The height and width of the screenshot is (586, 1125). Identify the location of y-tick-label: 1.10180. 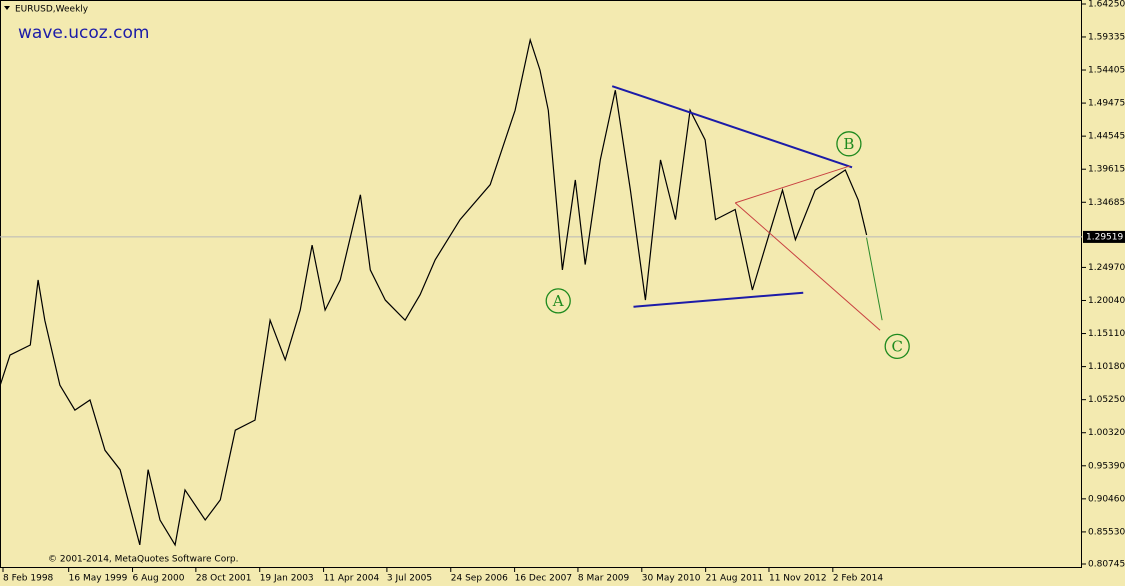
(1106, 367).